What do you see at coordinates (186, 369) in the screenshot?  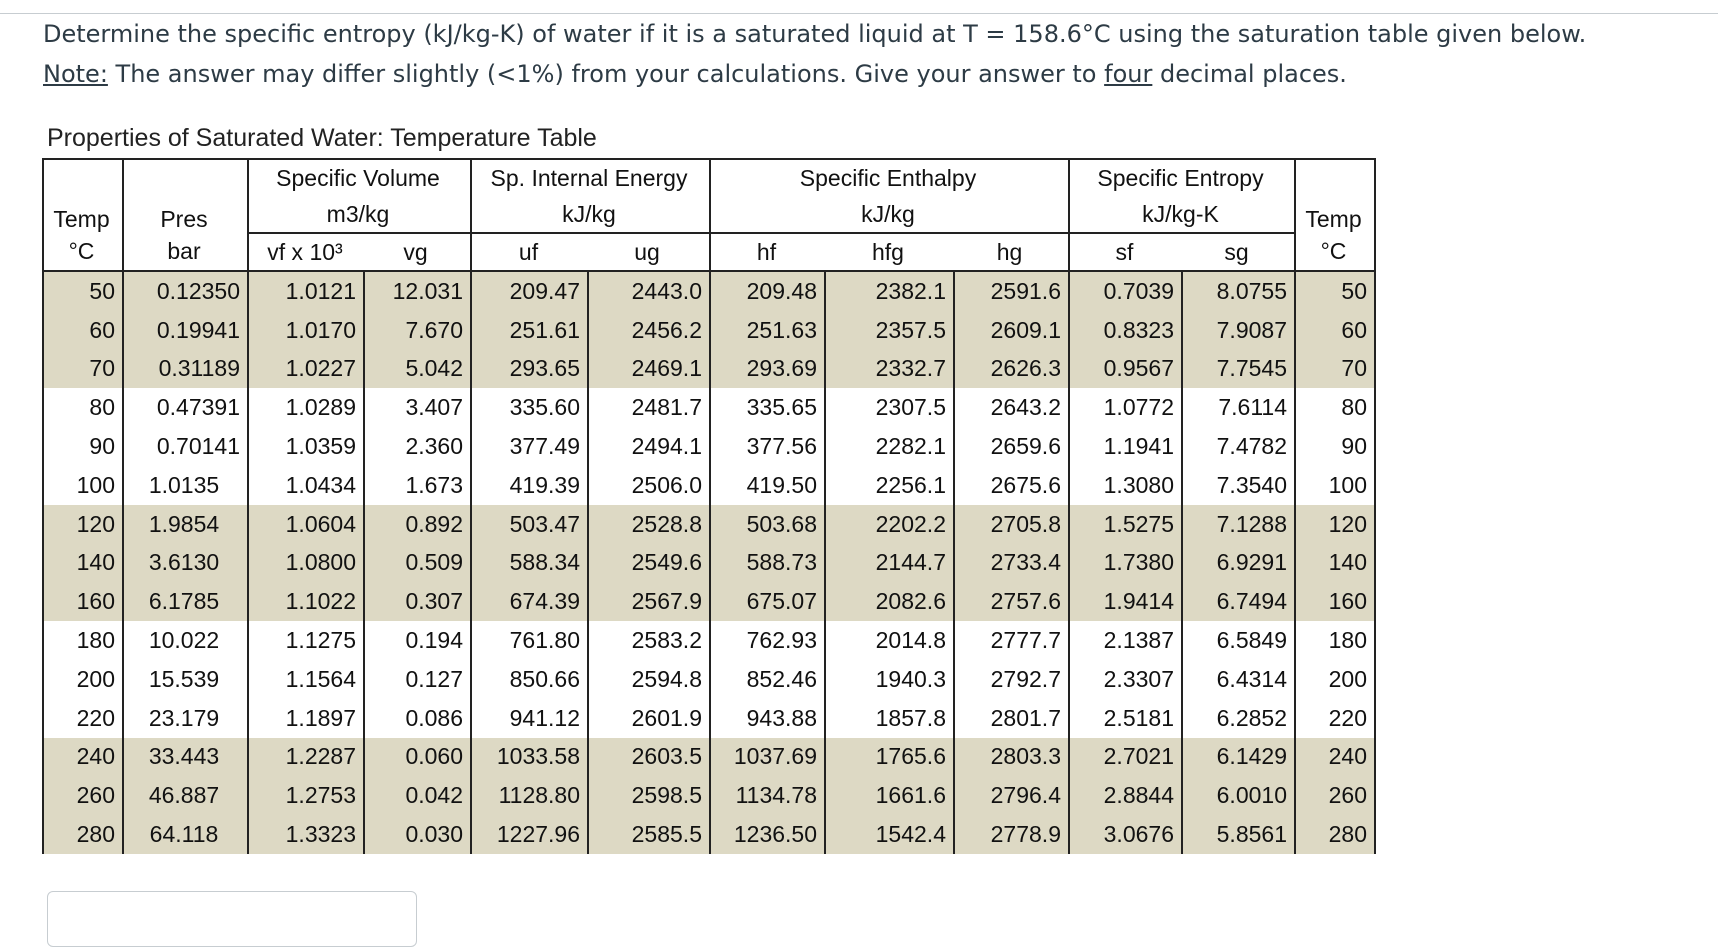 I see `table-cell: 0.31189` at bounding box center [186, 369].